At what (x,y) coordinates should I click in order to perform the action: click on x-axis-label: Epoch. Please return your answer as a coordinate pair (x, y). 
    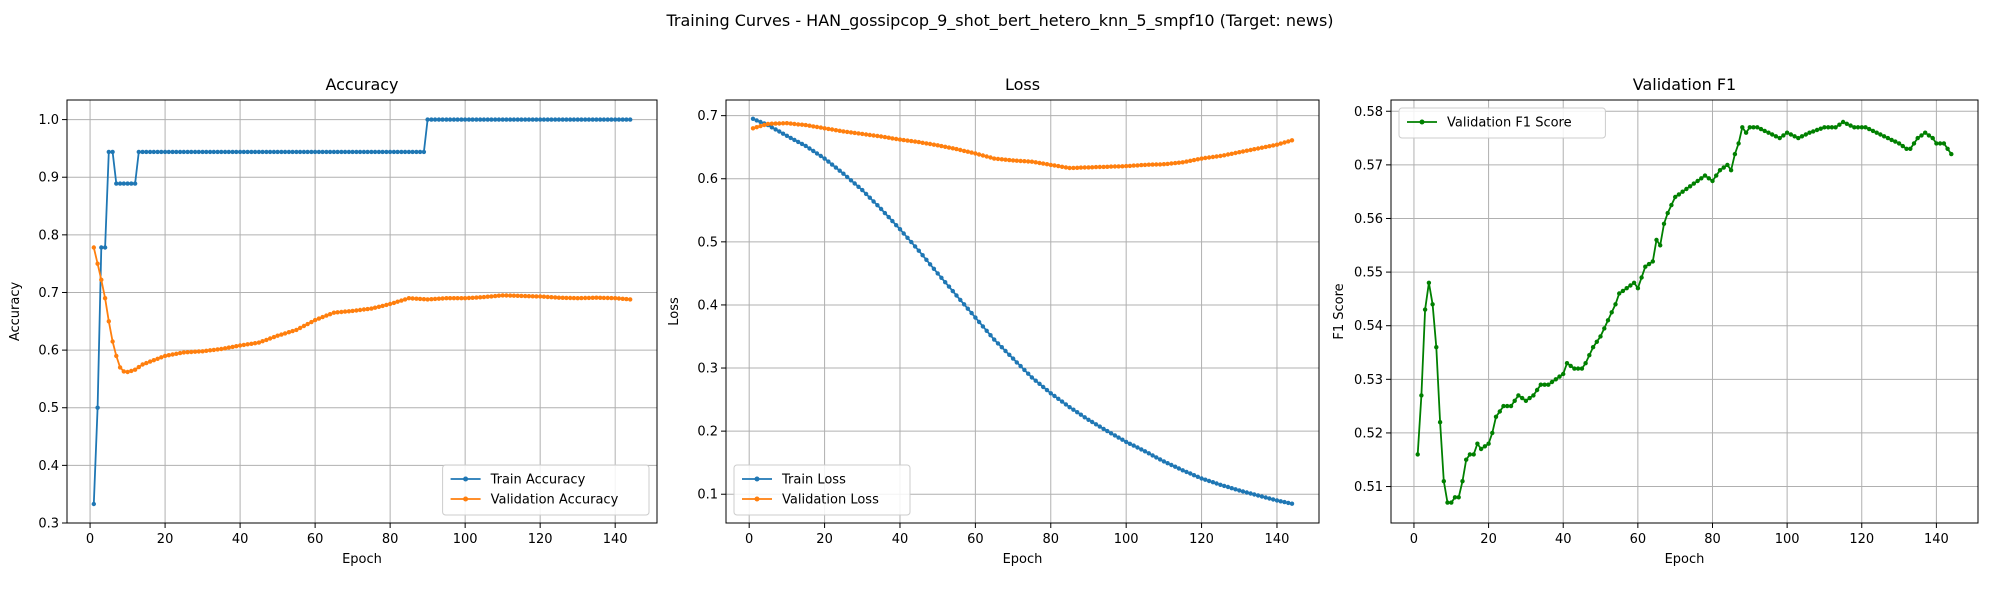
    Looking at the image, I should click on (1685, 559).